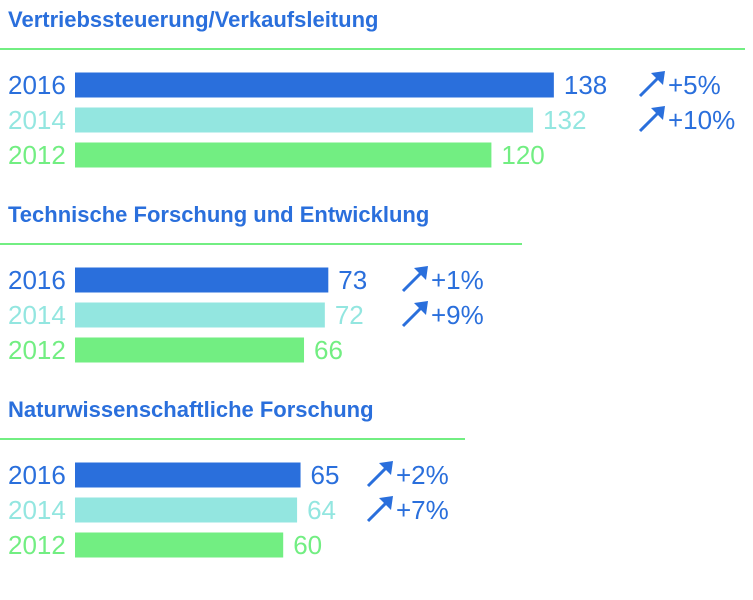 The width and height of the screenshot is (753, 600). I want to click on group-title: Vertriebssteuerung/Verkaufsleitung, so click(193, 19).